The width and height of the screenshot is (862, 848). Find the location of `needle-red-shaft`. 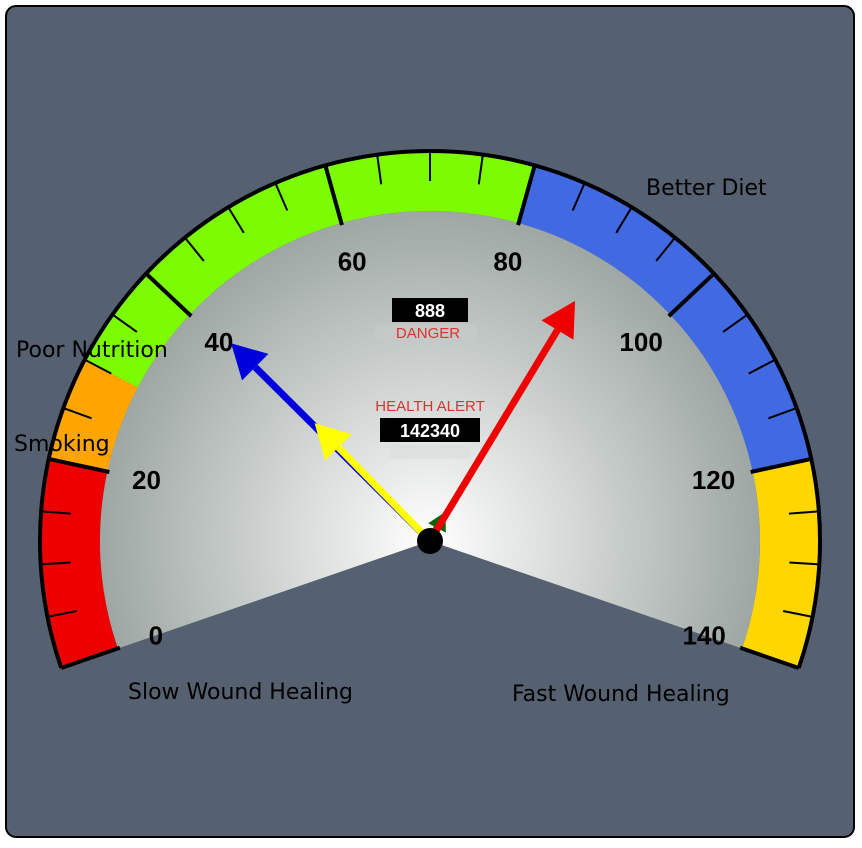

needle-red-shaft is located at coordinates (494, 435).